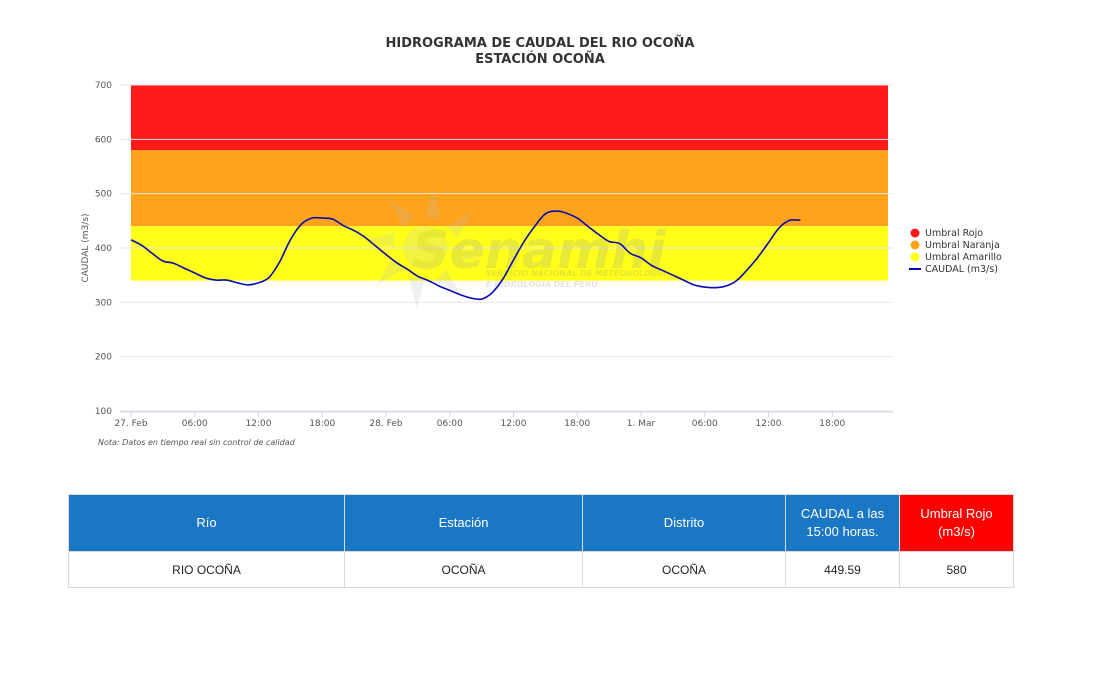  What do you see at coordinates (684, 523) in the screenshot?
I see `header-distrito: Distrito` at bounding box center [684, 523].